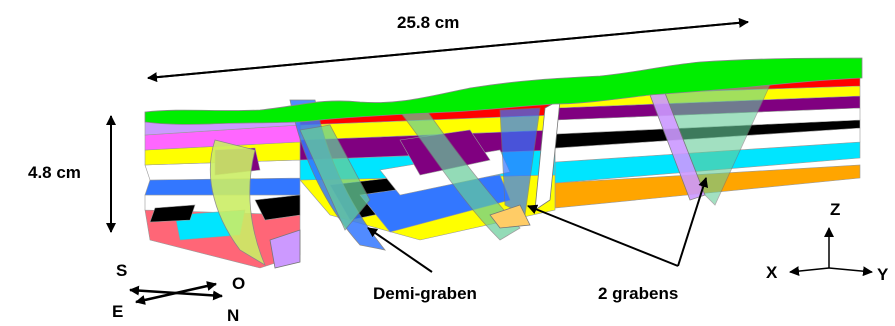 This screenshot has height=326, width=895. What do you see at coordinates (233, 315) in the screenshot?
I see `orientation-north: N` at bounding box center [233, 315].